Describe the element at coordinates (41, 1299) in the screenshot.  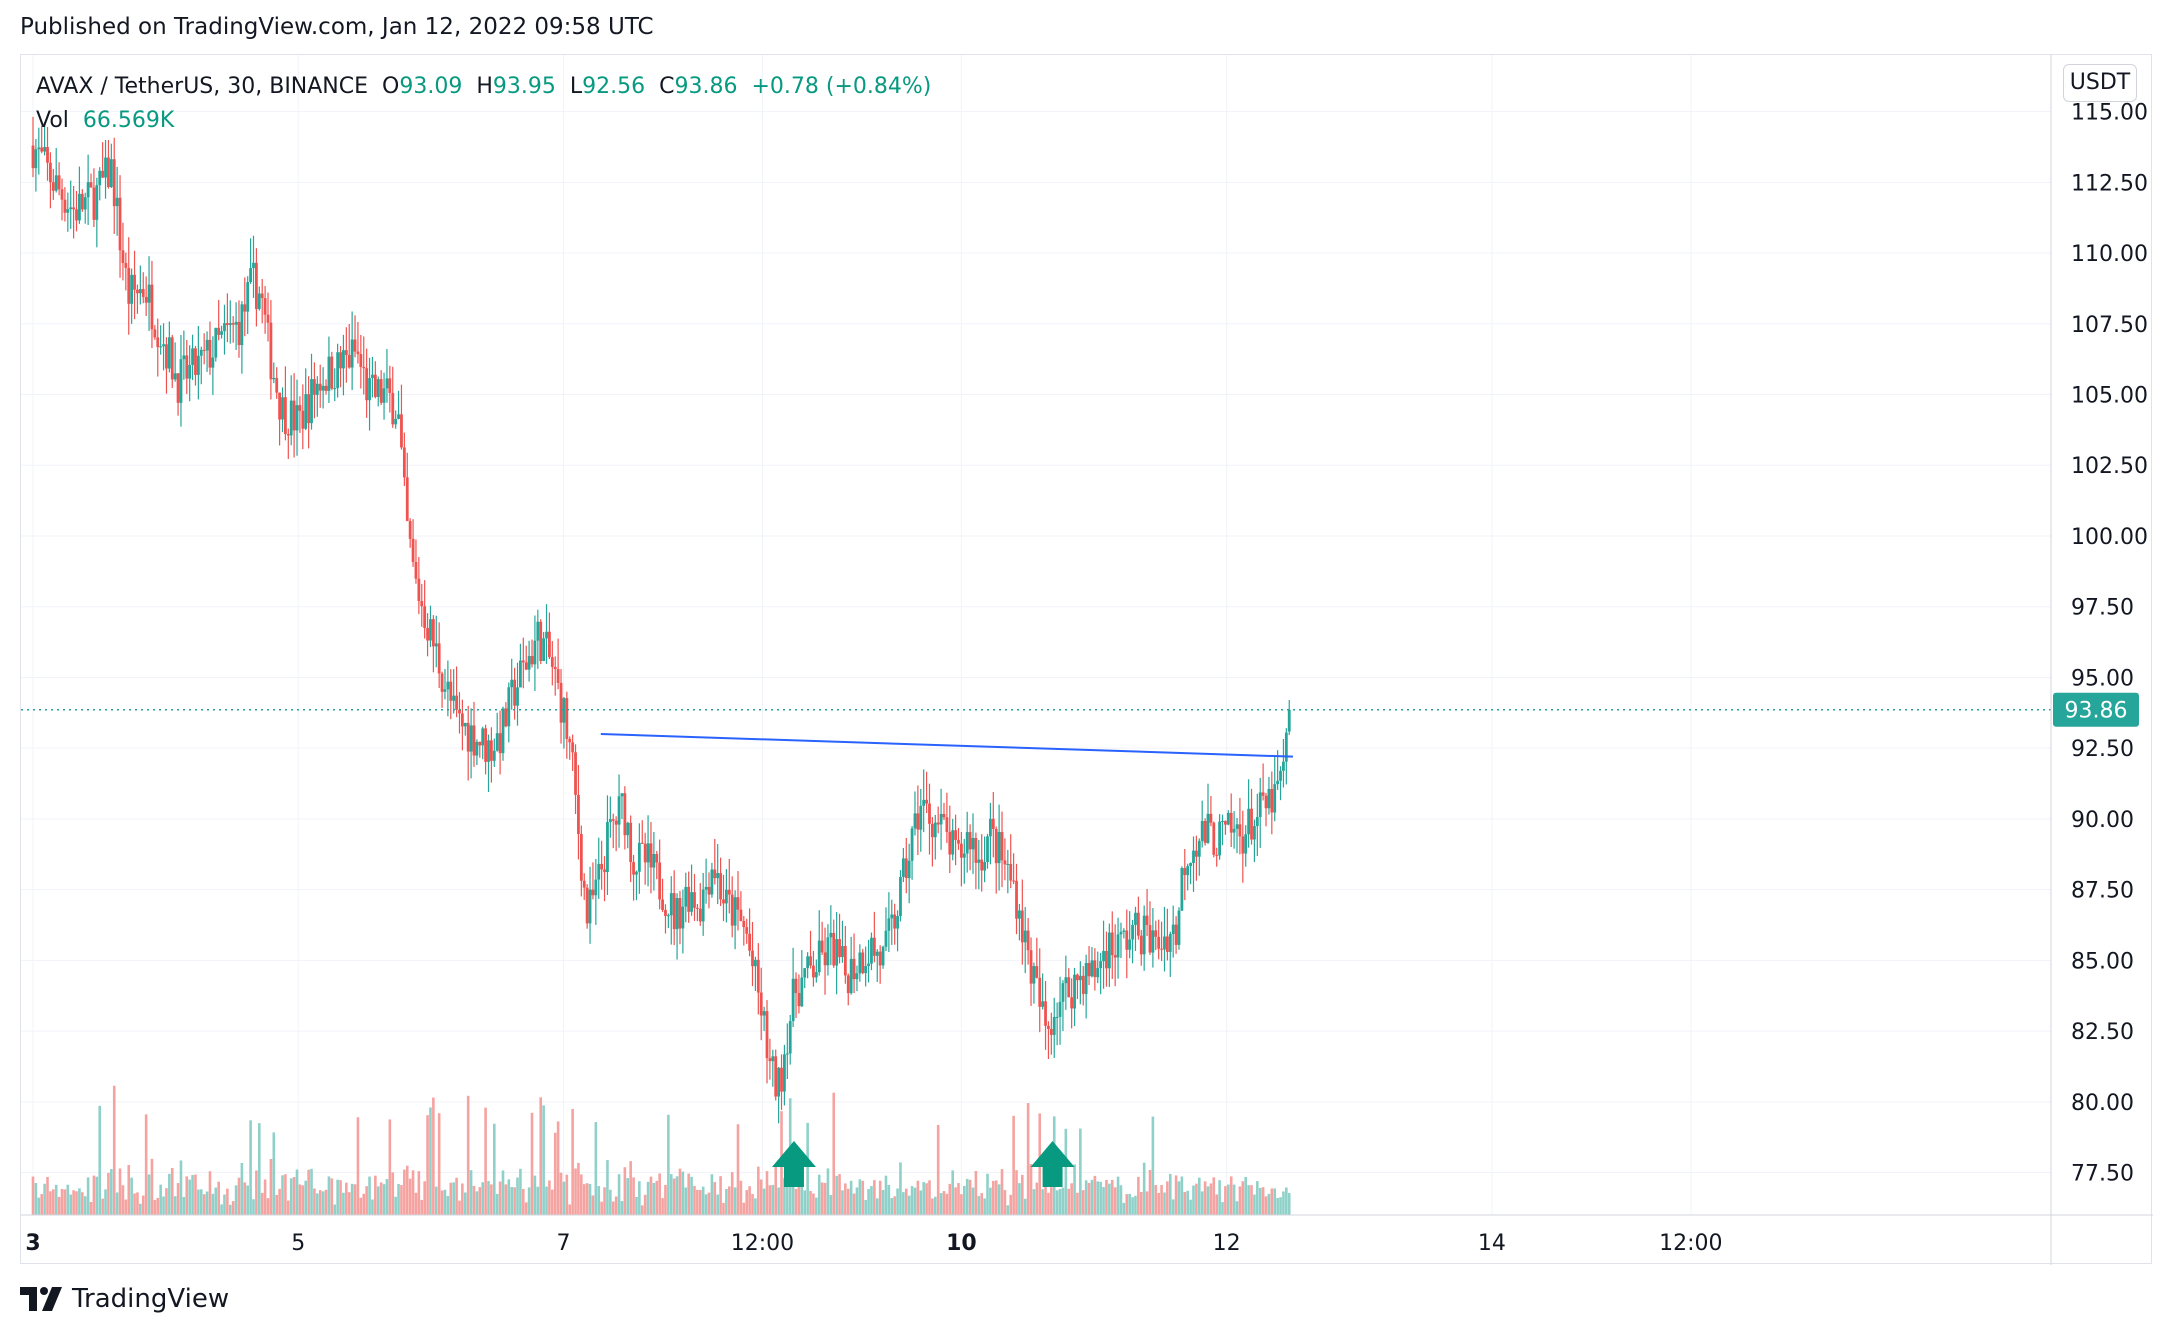
I see `tradingview-logo-icon` at that location.